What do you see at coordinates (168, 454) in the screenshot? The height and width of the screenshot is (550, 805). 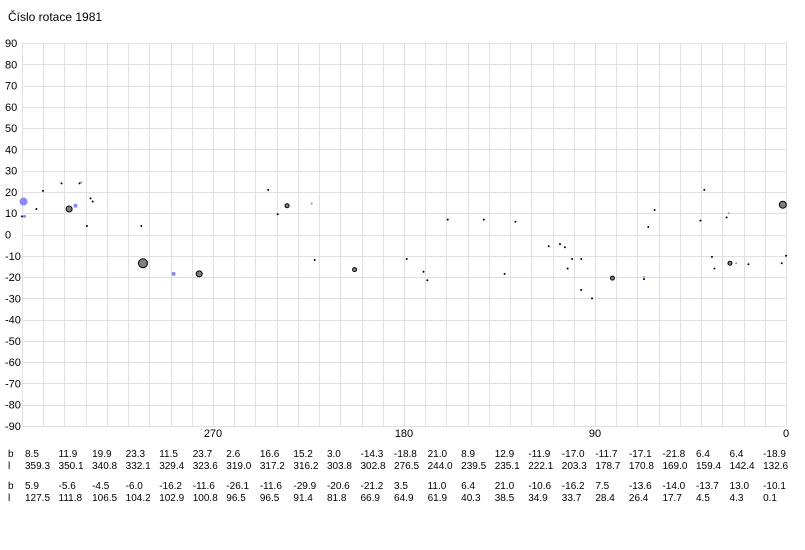 I see `table-cell-b: 11.5` at bounding box center [168, 454].